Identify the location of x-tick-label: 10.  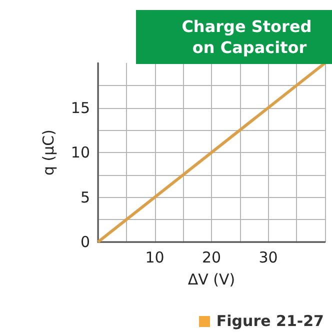
(154, 257).